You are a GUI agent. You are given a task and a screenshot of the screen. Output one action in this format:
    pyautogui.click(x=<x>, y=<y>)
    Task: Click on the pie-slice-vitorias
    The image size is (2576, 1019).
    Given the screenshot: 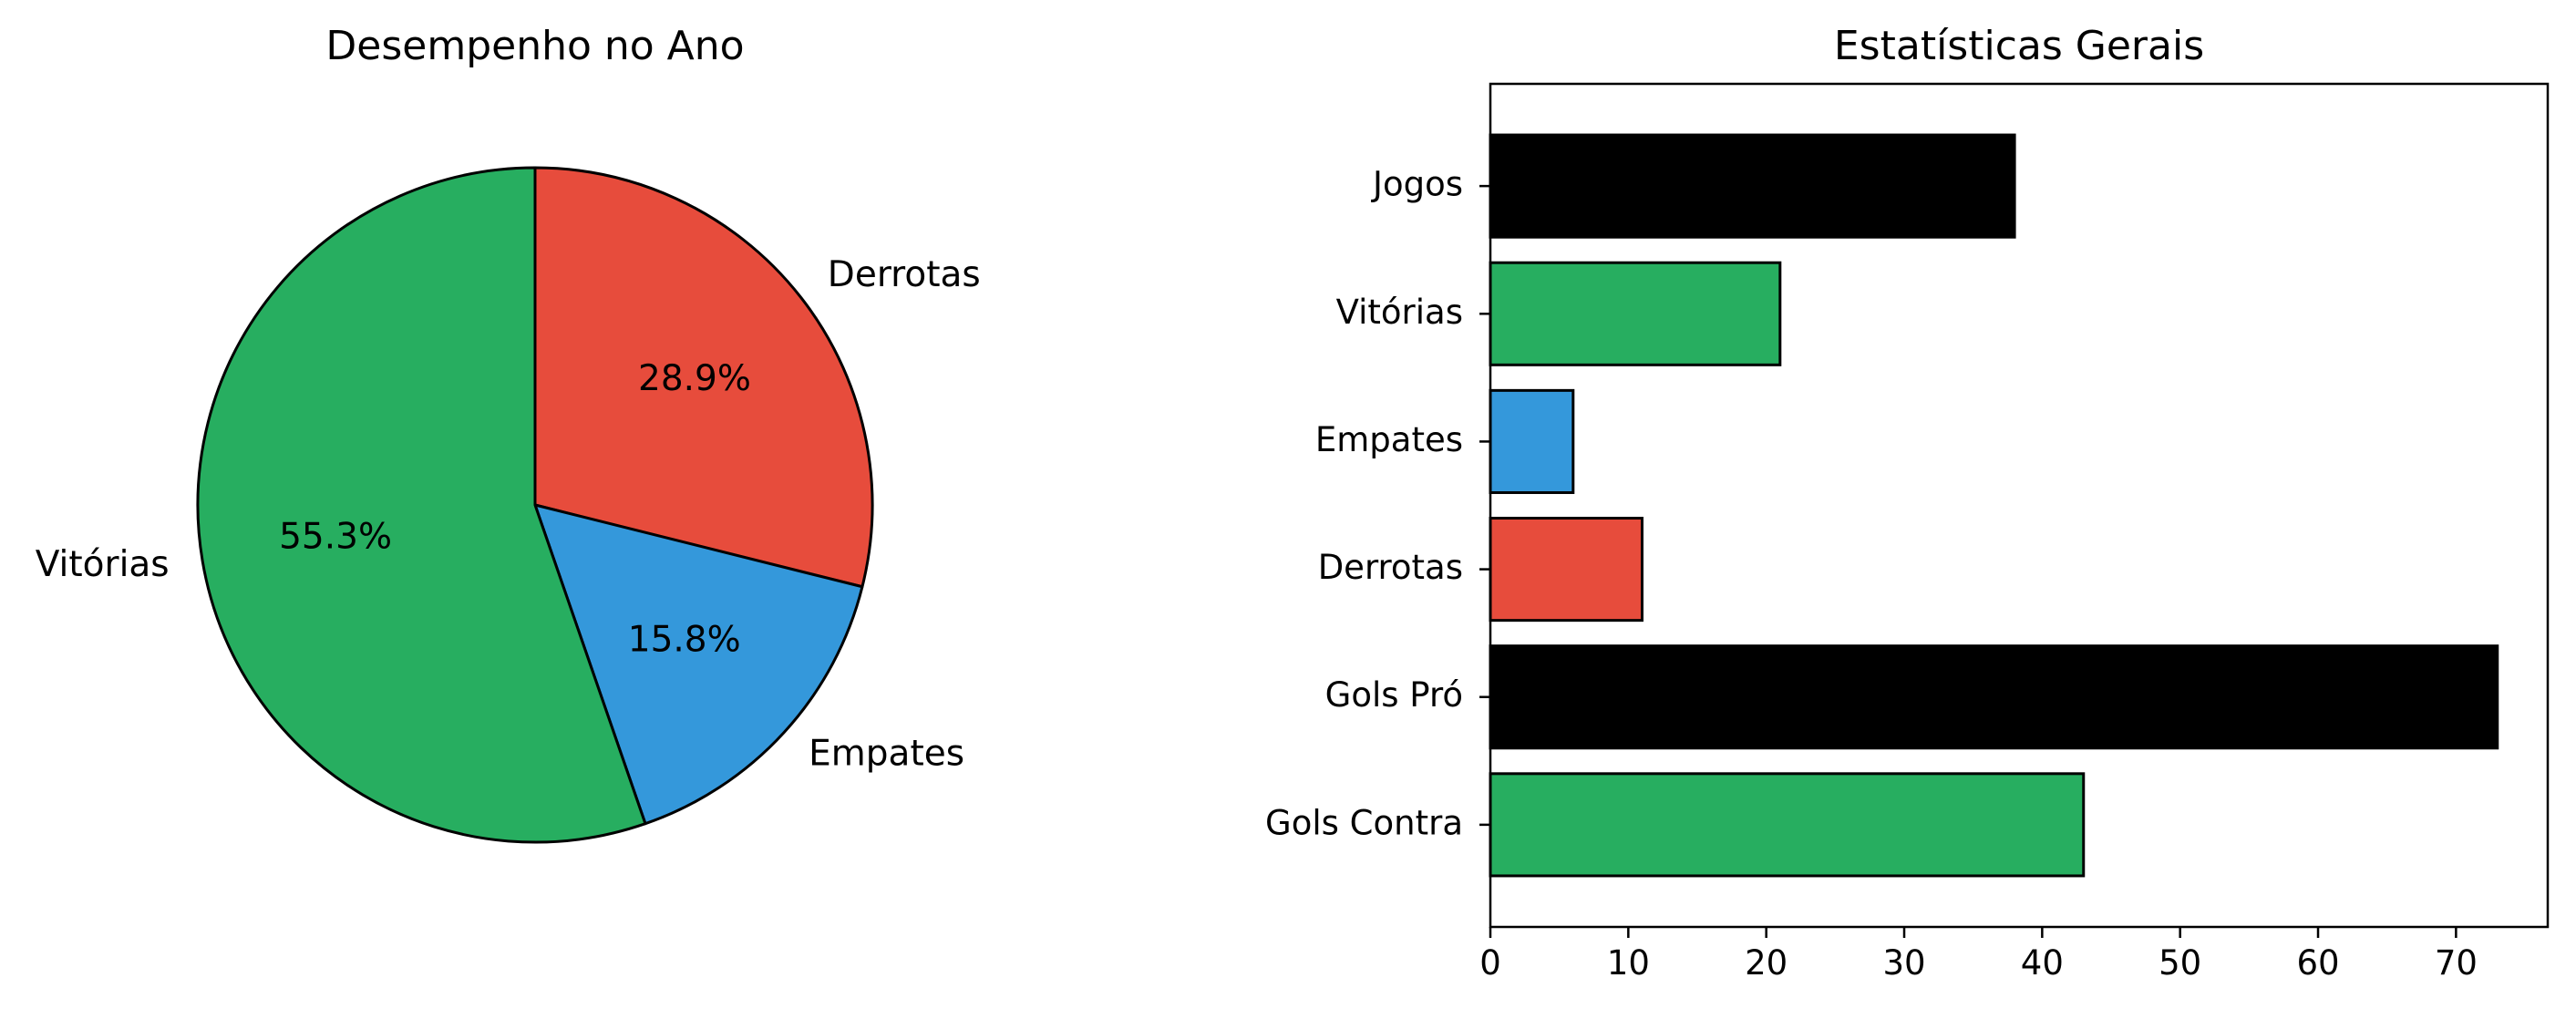 What is the action you would take?
    pyautogui.click(x=421, y=505)
    